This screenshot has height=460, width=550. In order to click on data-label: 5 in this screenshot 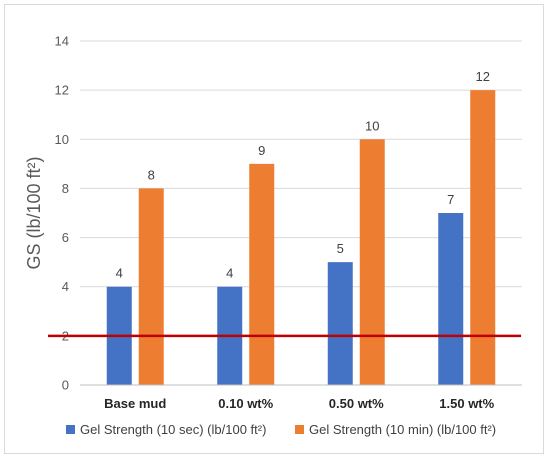, I will do `click(340, 248)`.